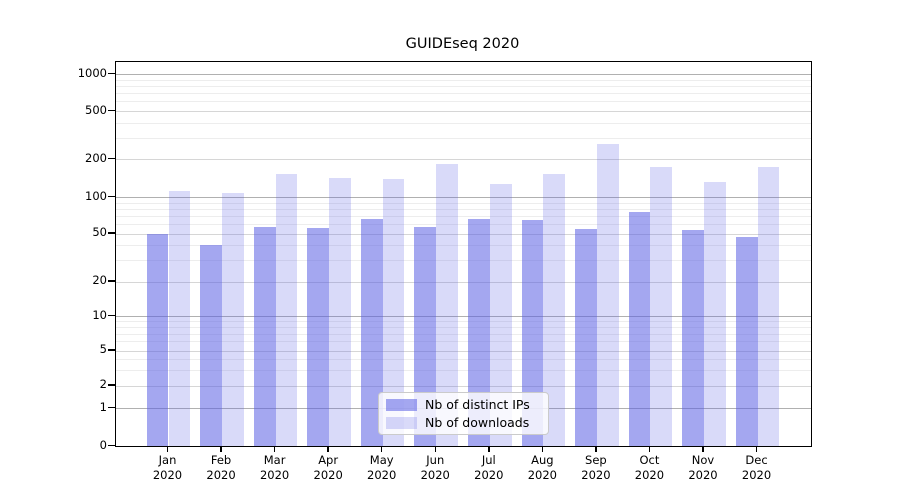 The height and width of the screenshot is (500, 900). What do you see at coordinates (477, 422) in the screenshot?
I see `legend-label: Nb of downloads` at bounding box center [477, 422].